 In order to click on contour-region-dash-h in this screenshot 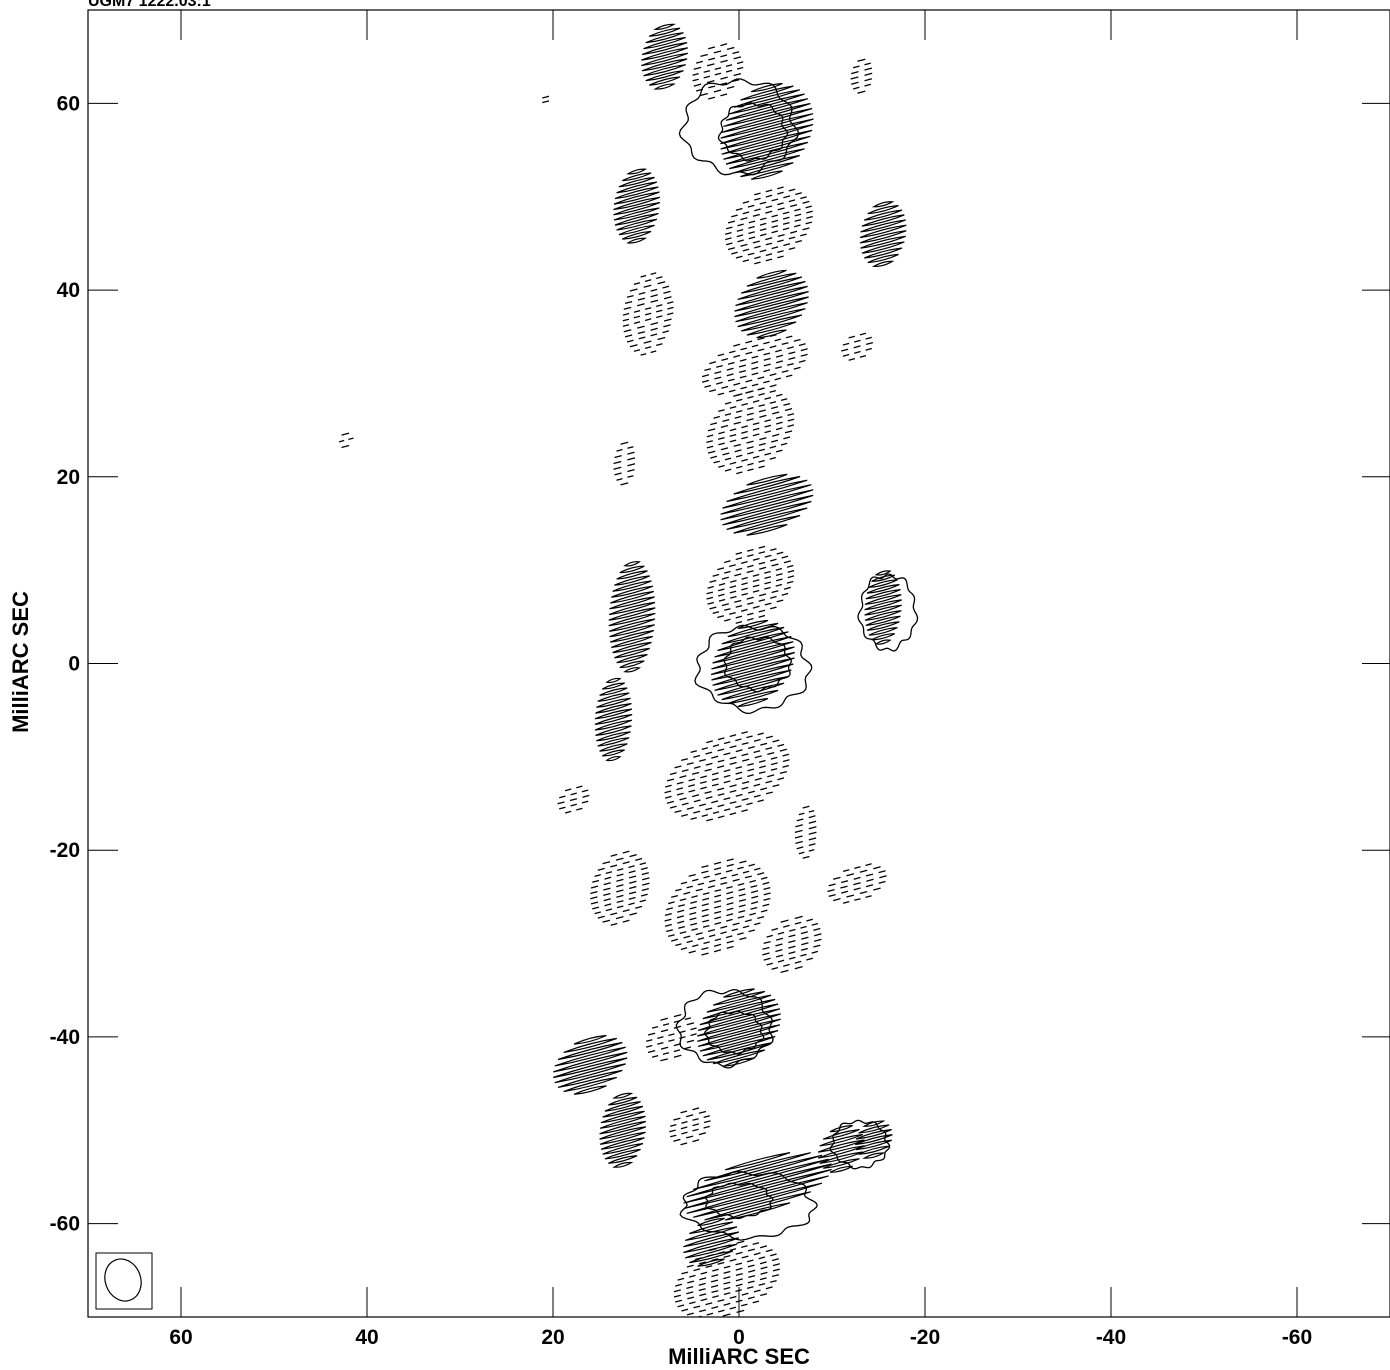, I will do `click(750, 584)`.